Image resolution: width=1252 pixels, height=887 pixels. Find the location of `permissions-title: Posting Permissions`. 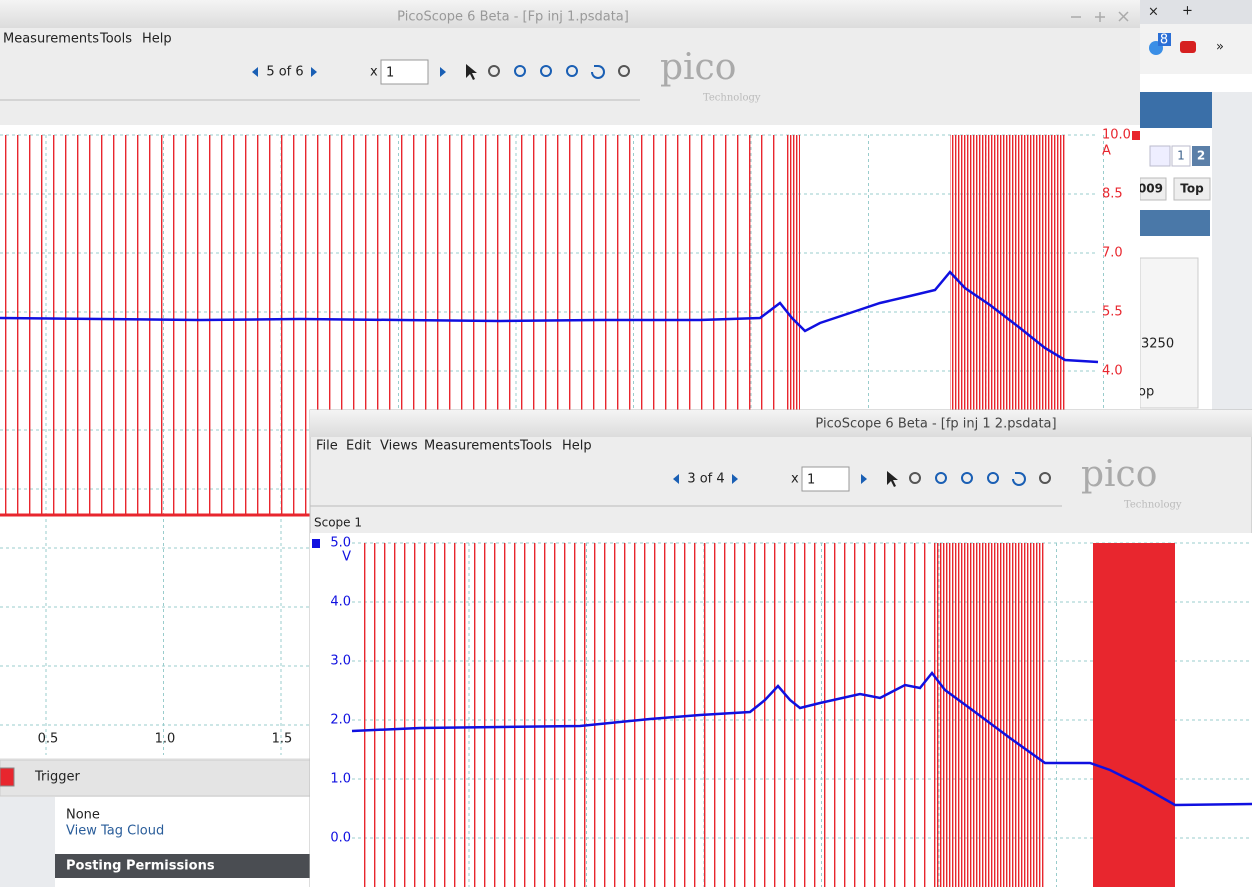

permissions-title: Posting Permissions is located at coordinates (140, 866).